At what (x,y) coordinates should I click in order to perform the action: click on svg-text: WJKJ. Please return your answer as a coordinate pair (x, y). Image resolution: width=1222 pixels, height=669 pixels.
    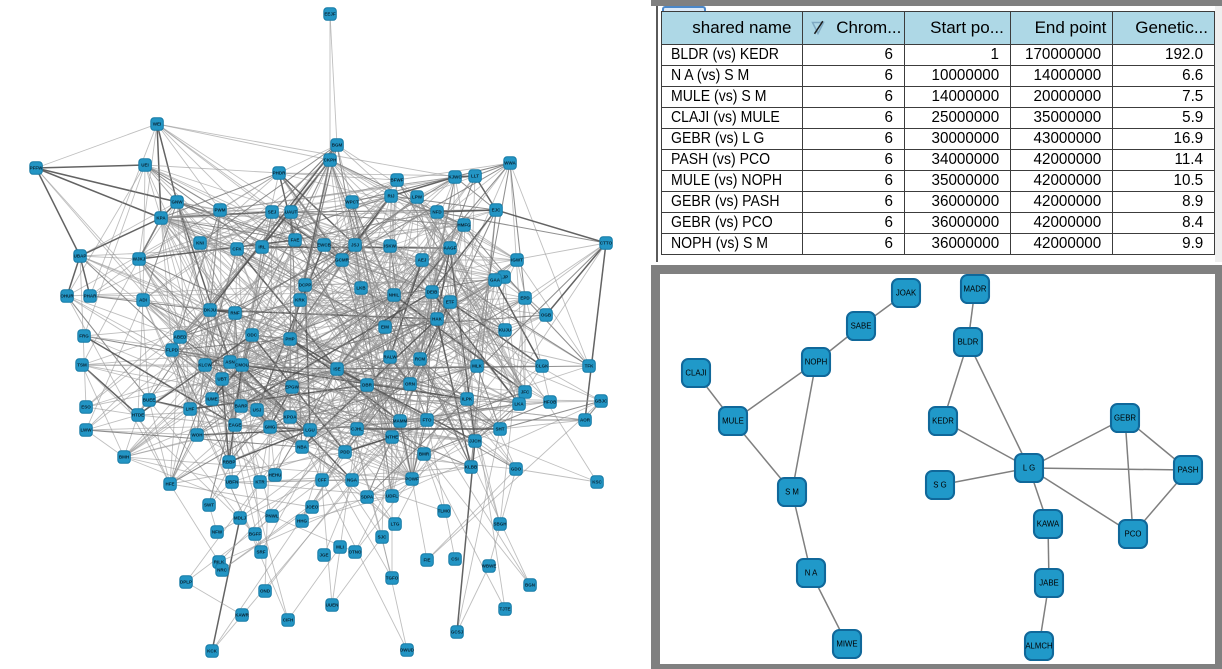
    Looking at the image, I should click on (139, 259).